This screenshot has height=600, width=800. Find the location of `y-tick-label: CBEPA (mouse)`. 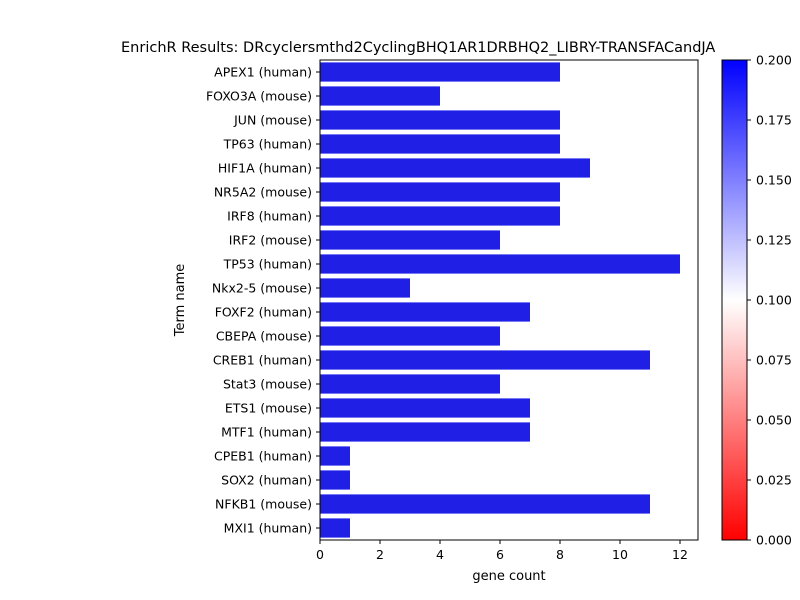

y-tick-label: CBEPA (mouse) is located at coordinates (264, 336).